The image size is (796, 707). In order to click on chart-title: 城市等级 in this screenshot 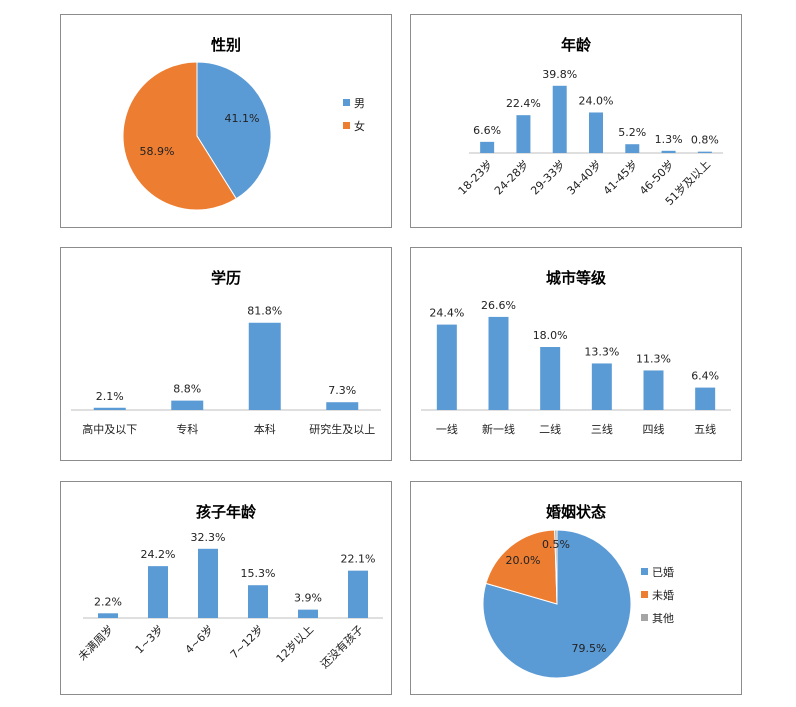, I will do `click(576, 278)`.